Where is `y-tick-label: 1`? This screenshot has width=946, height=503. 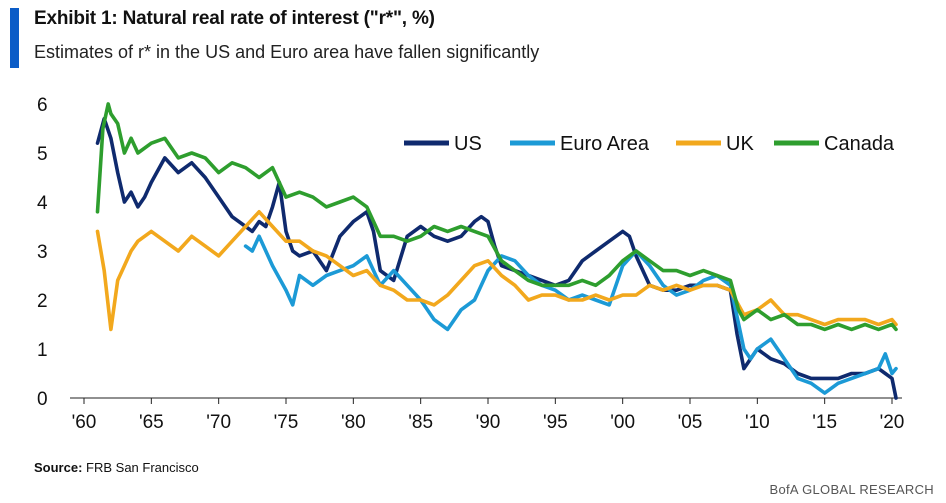 y-tick-label: 1 is located at coordinates (42, 350).